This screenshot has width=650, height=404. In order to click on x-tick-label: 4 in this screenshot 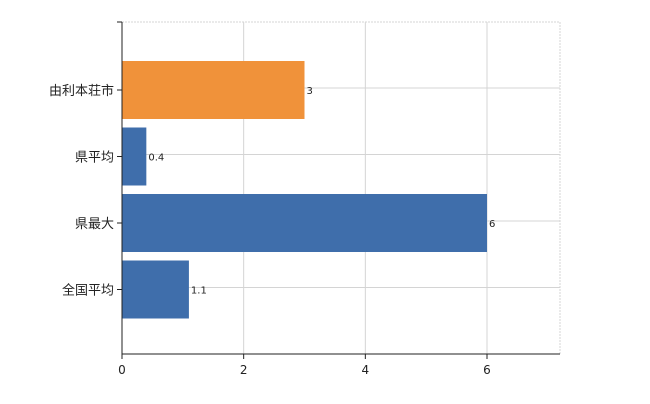, I will do `click(366, 370)`.